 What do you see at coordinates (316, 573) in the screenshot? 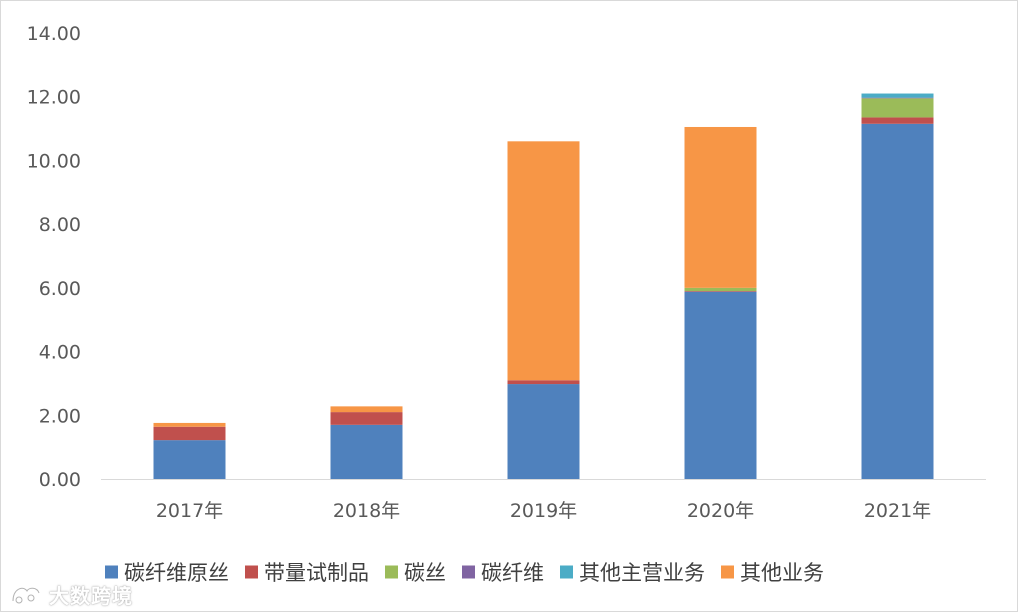
I see `legend-label: 带量试制品` at bounding box center [316, 573].